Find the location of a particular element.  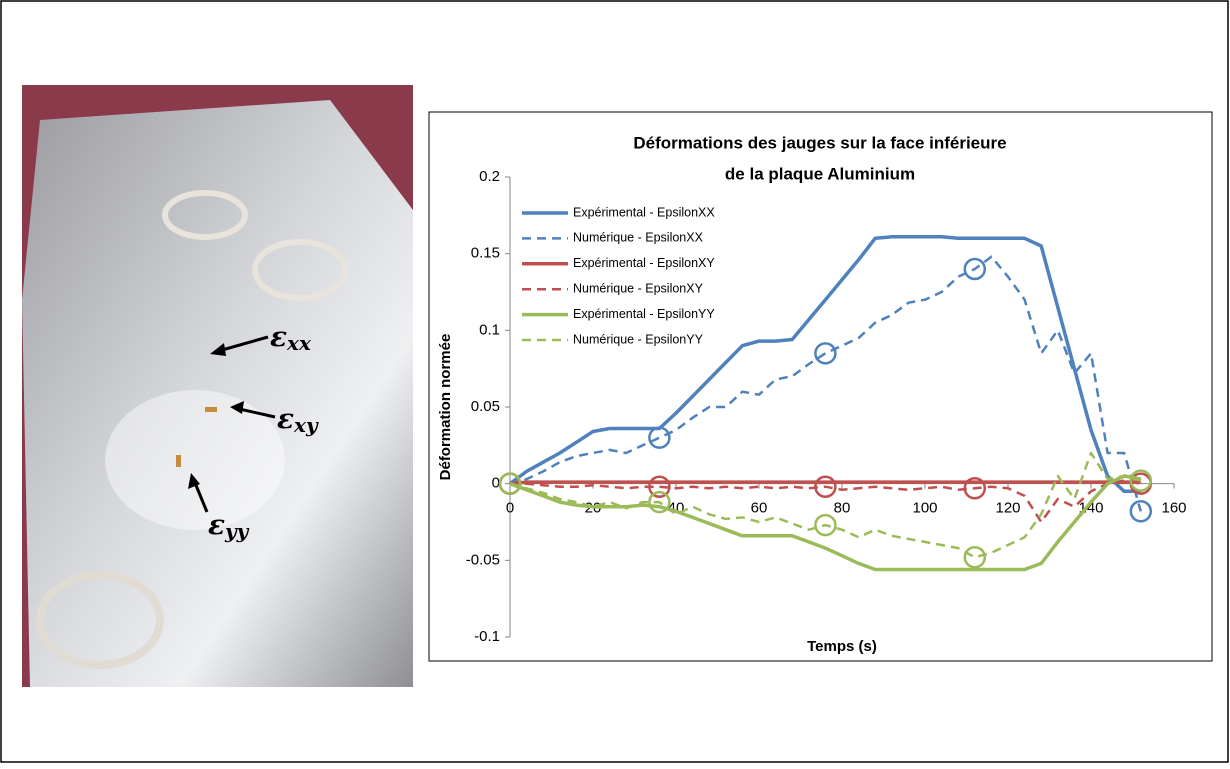

strain-label: εxx is located at coordinates (291, 337).